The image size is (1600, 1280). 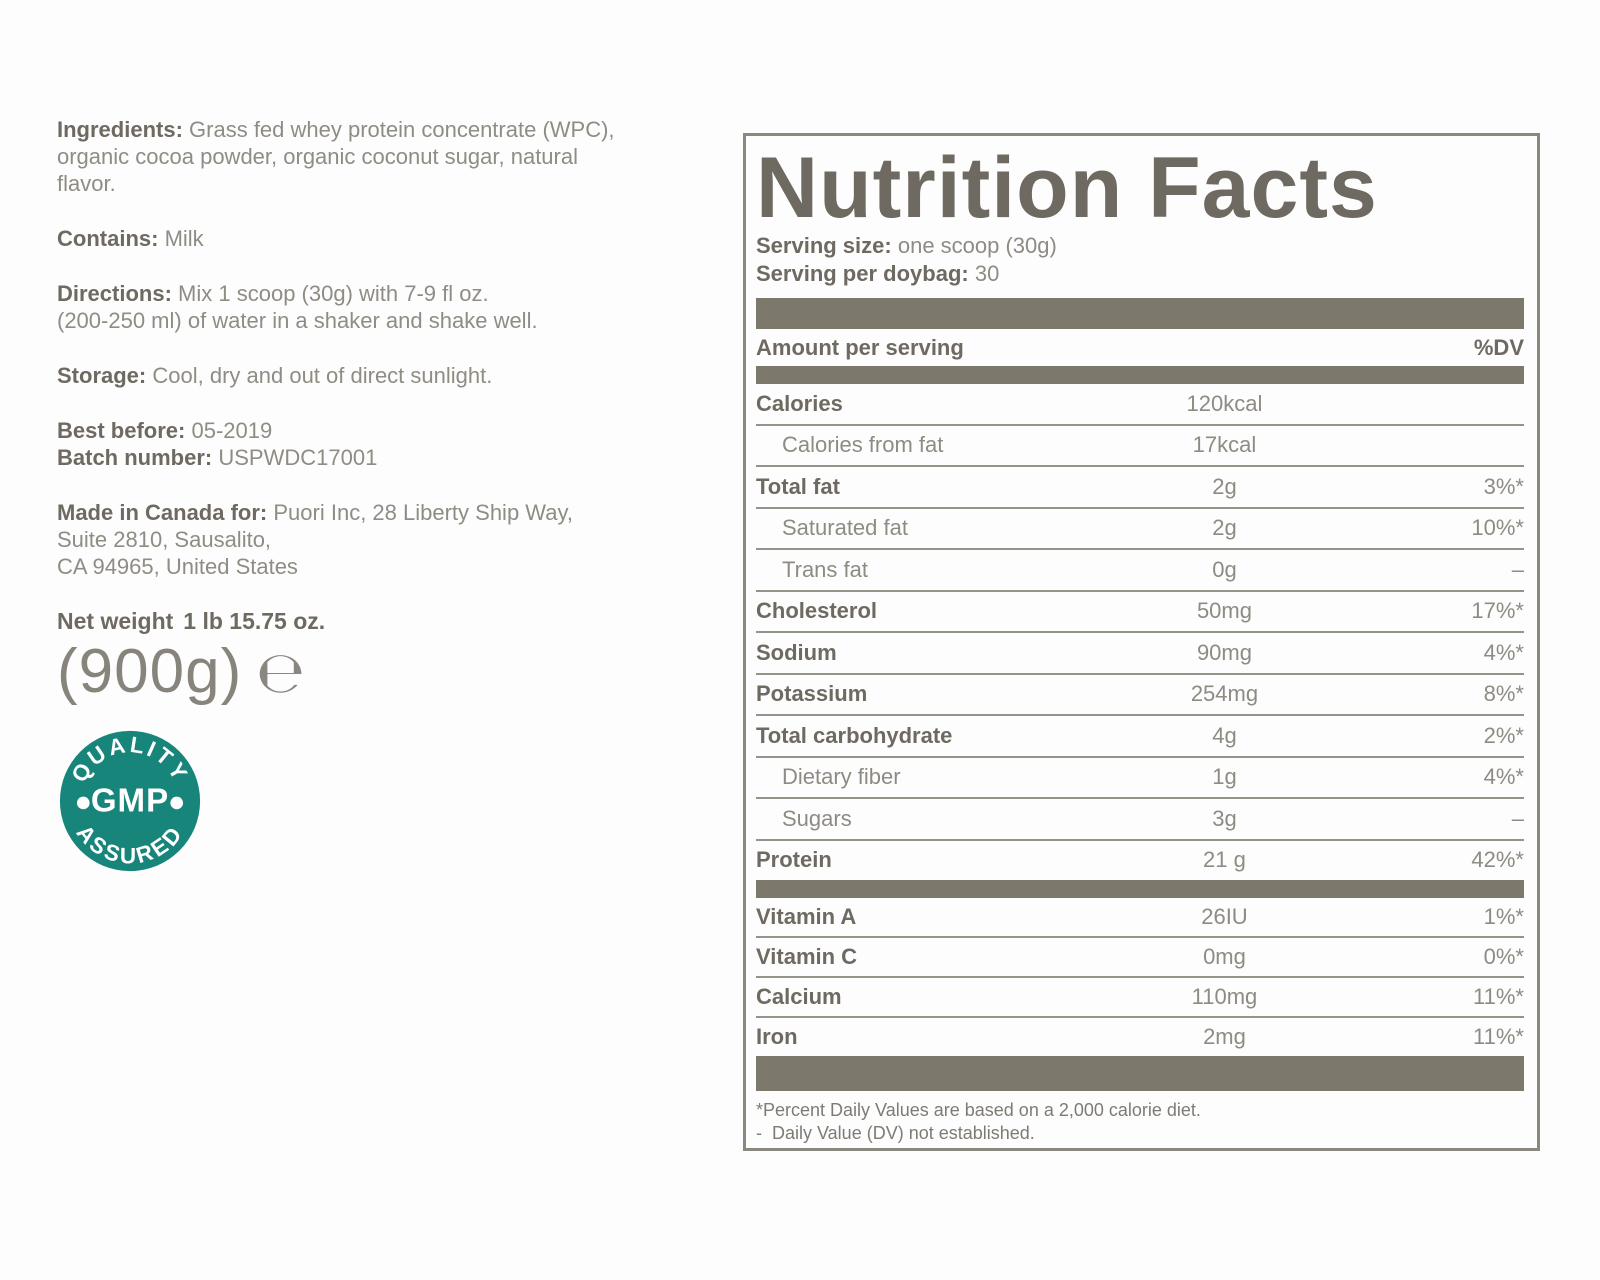 I want to click on nutrient-label: Total fat, so click(x=798, y=486).